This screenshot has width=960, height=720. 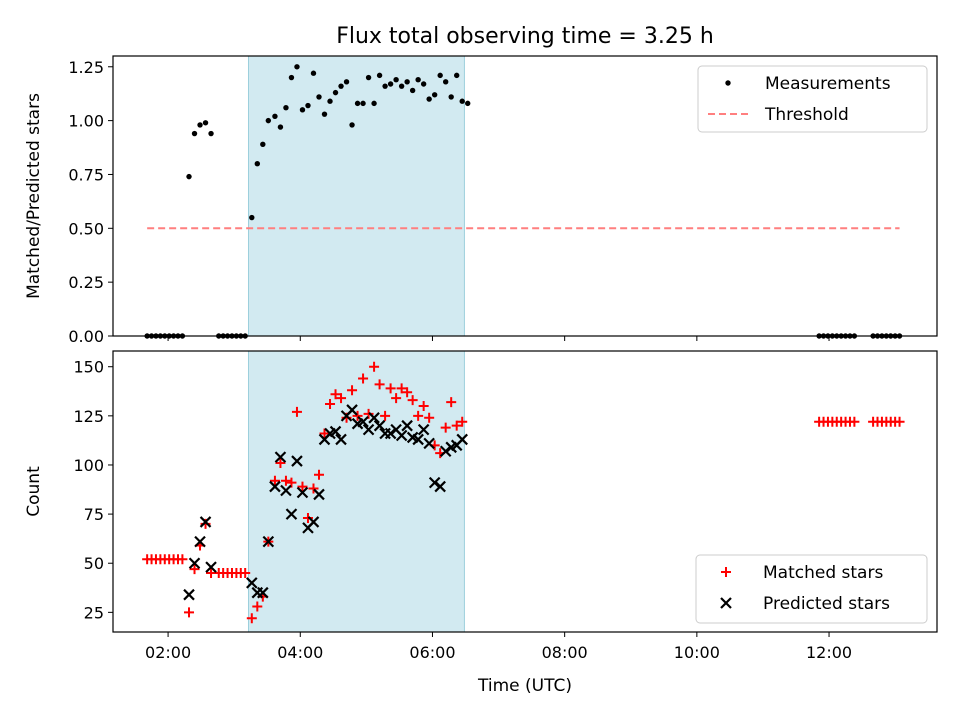 I want to click on legend: Measurements Threshold, so click(x=812, y=99).